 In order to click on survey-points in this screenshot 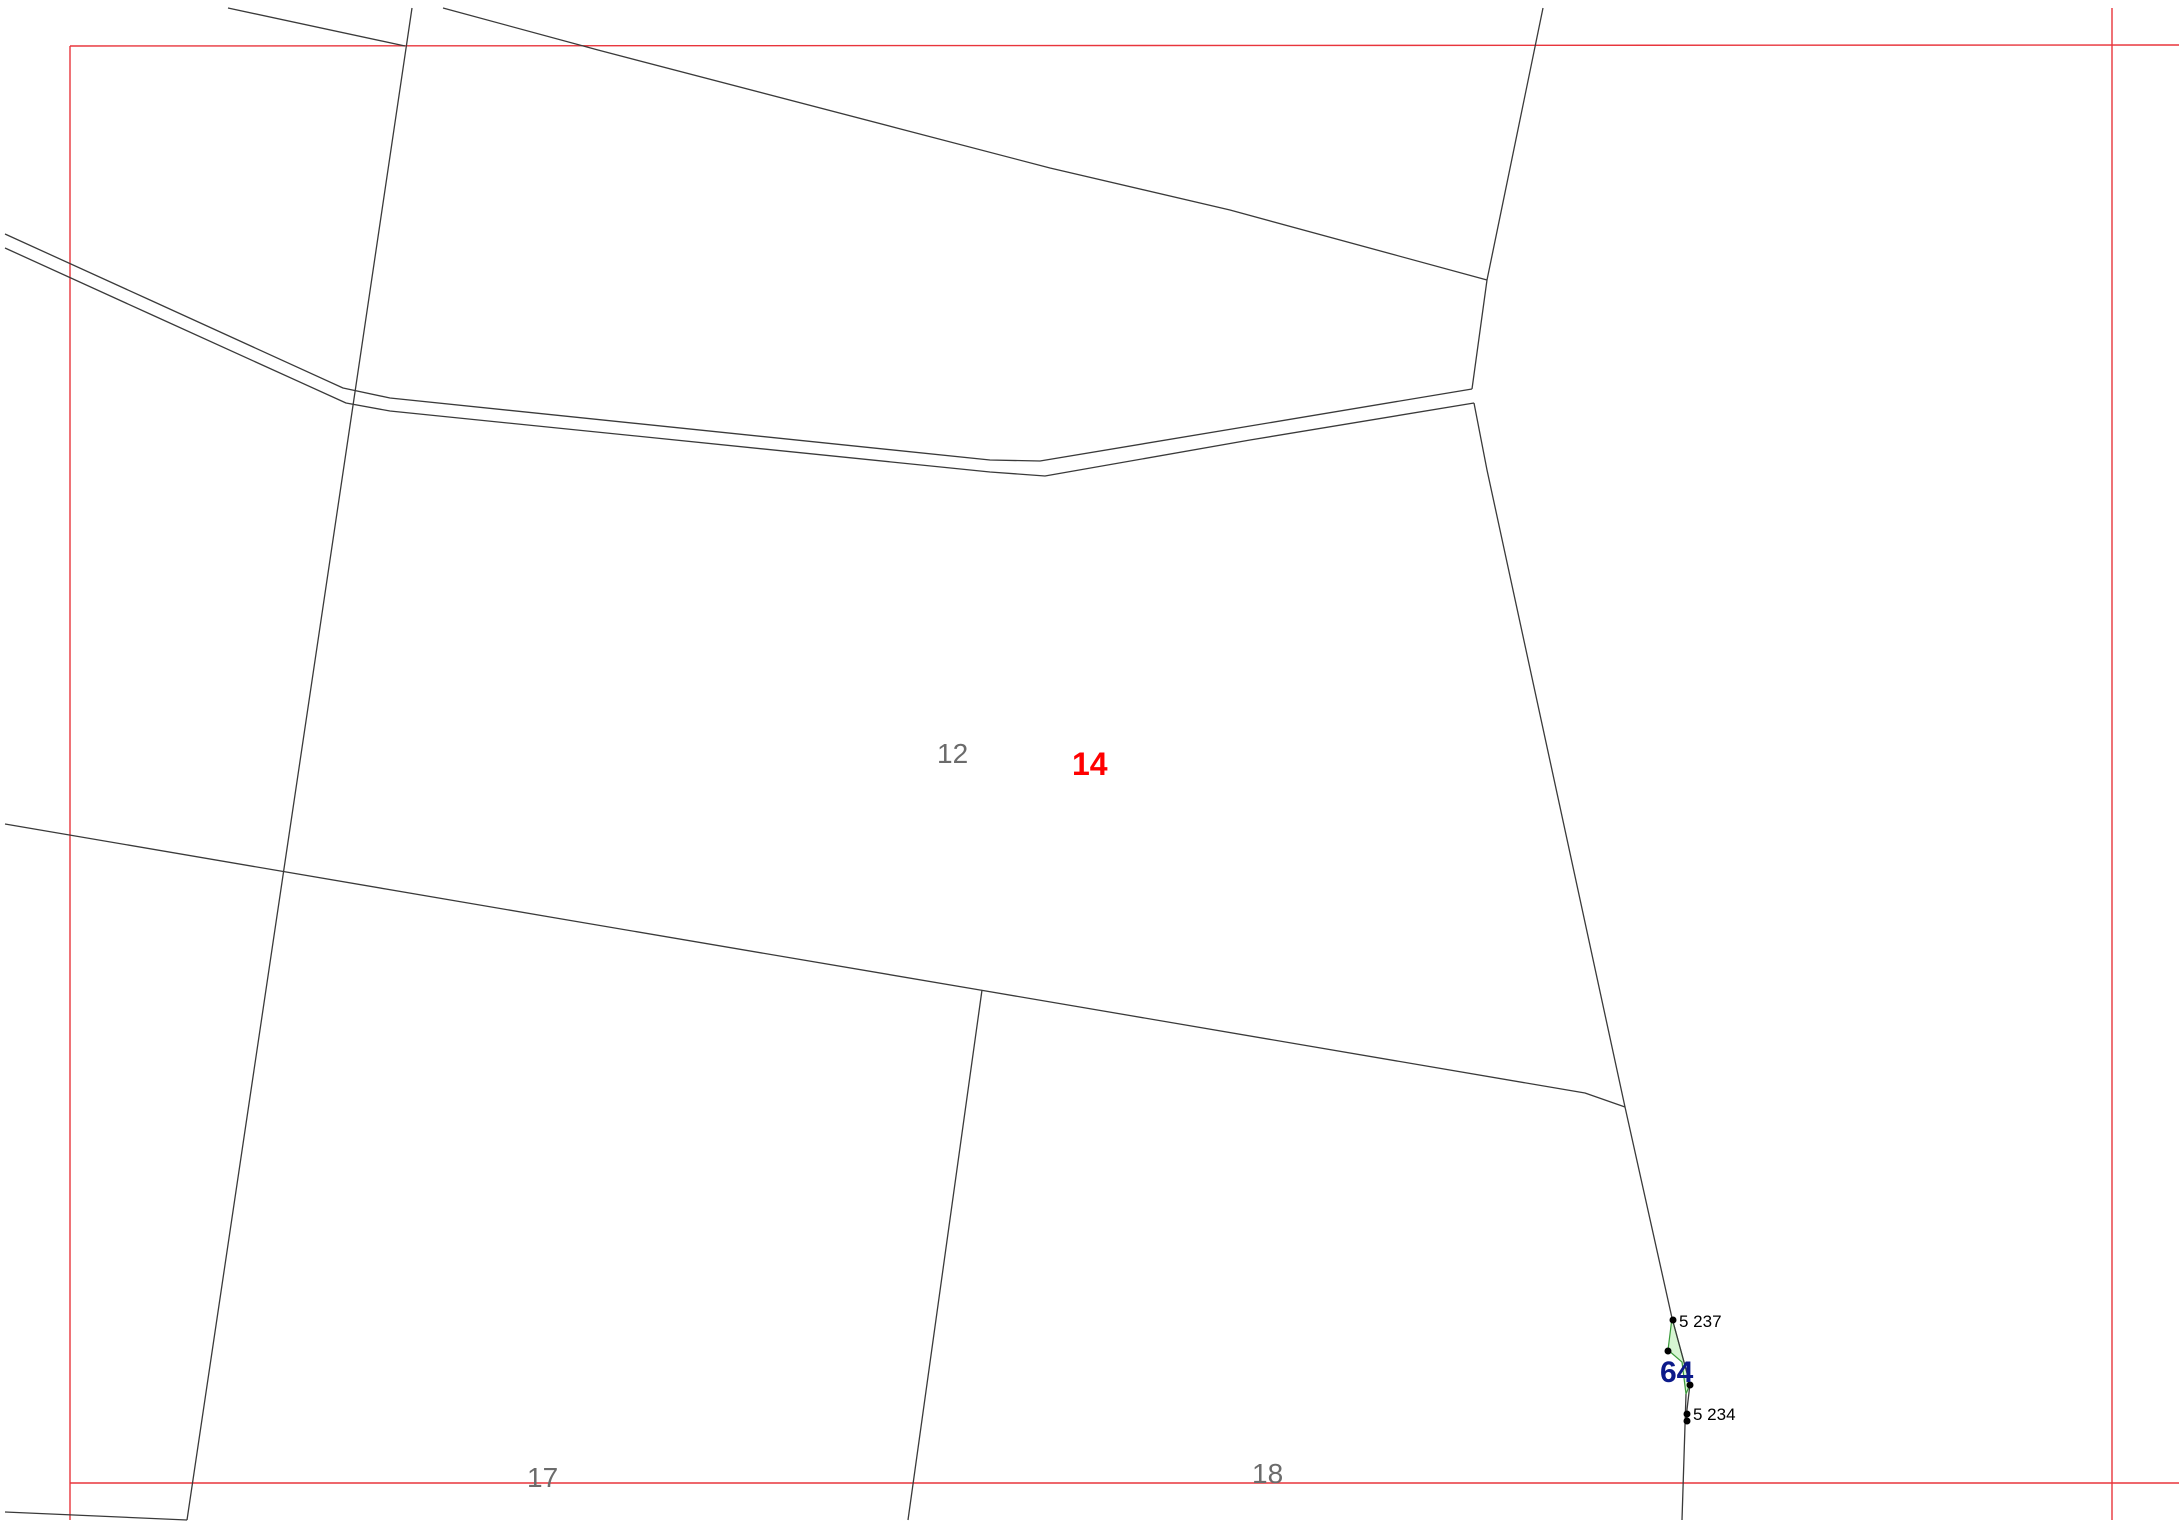, I will do `click(1679, 1370)`.